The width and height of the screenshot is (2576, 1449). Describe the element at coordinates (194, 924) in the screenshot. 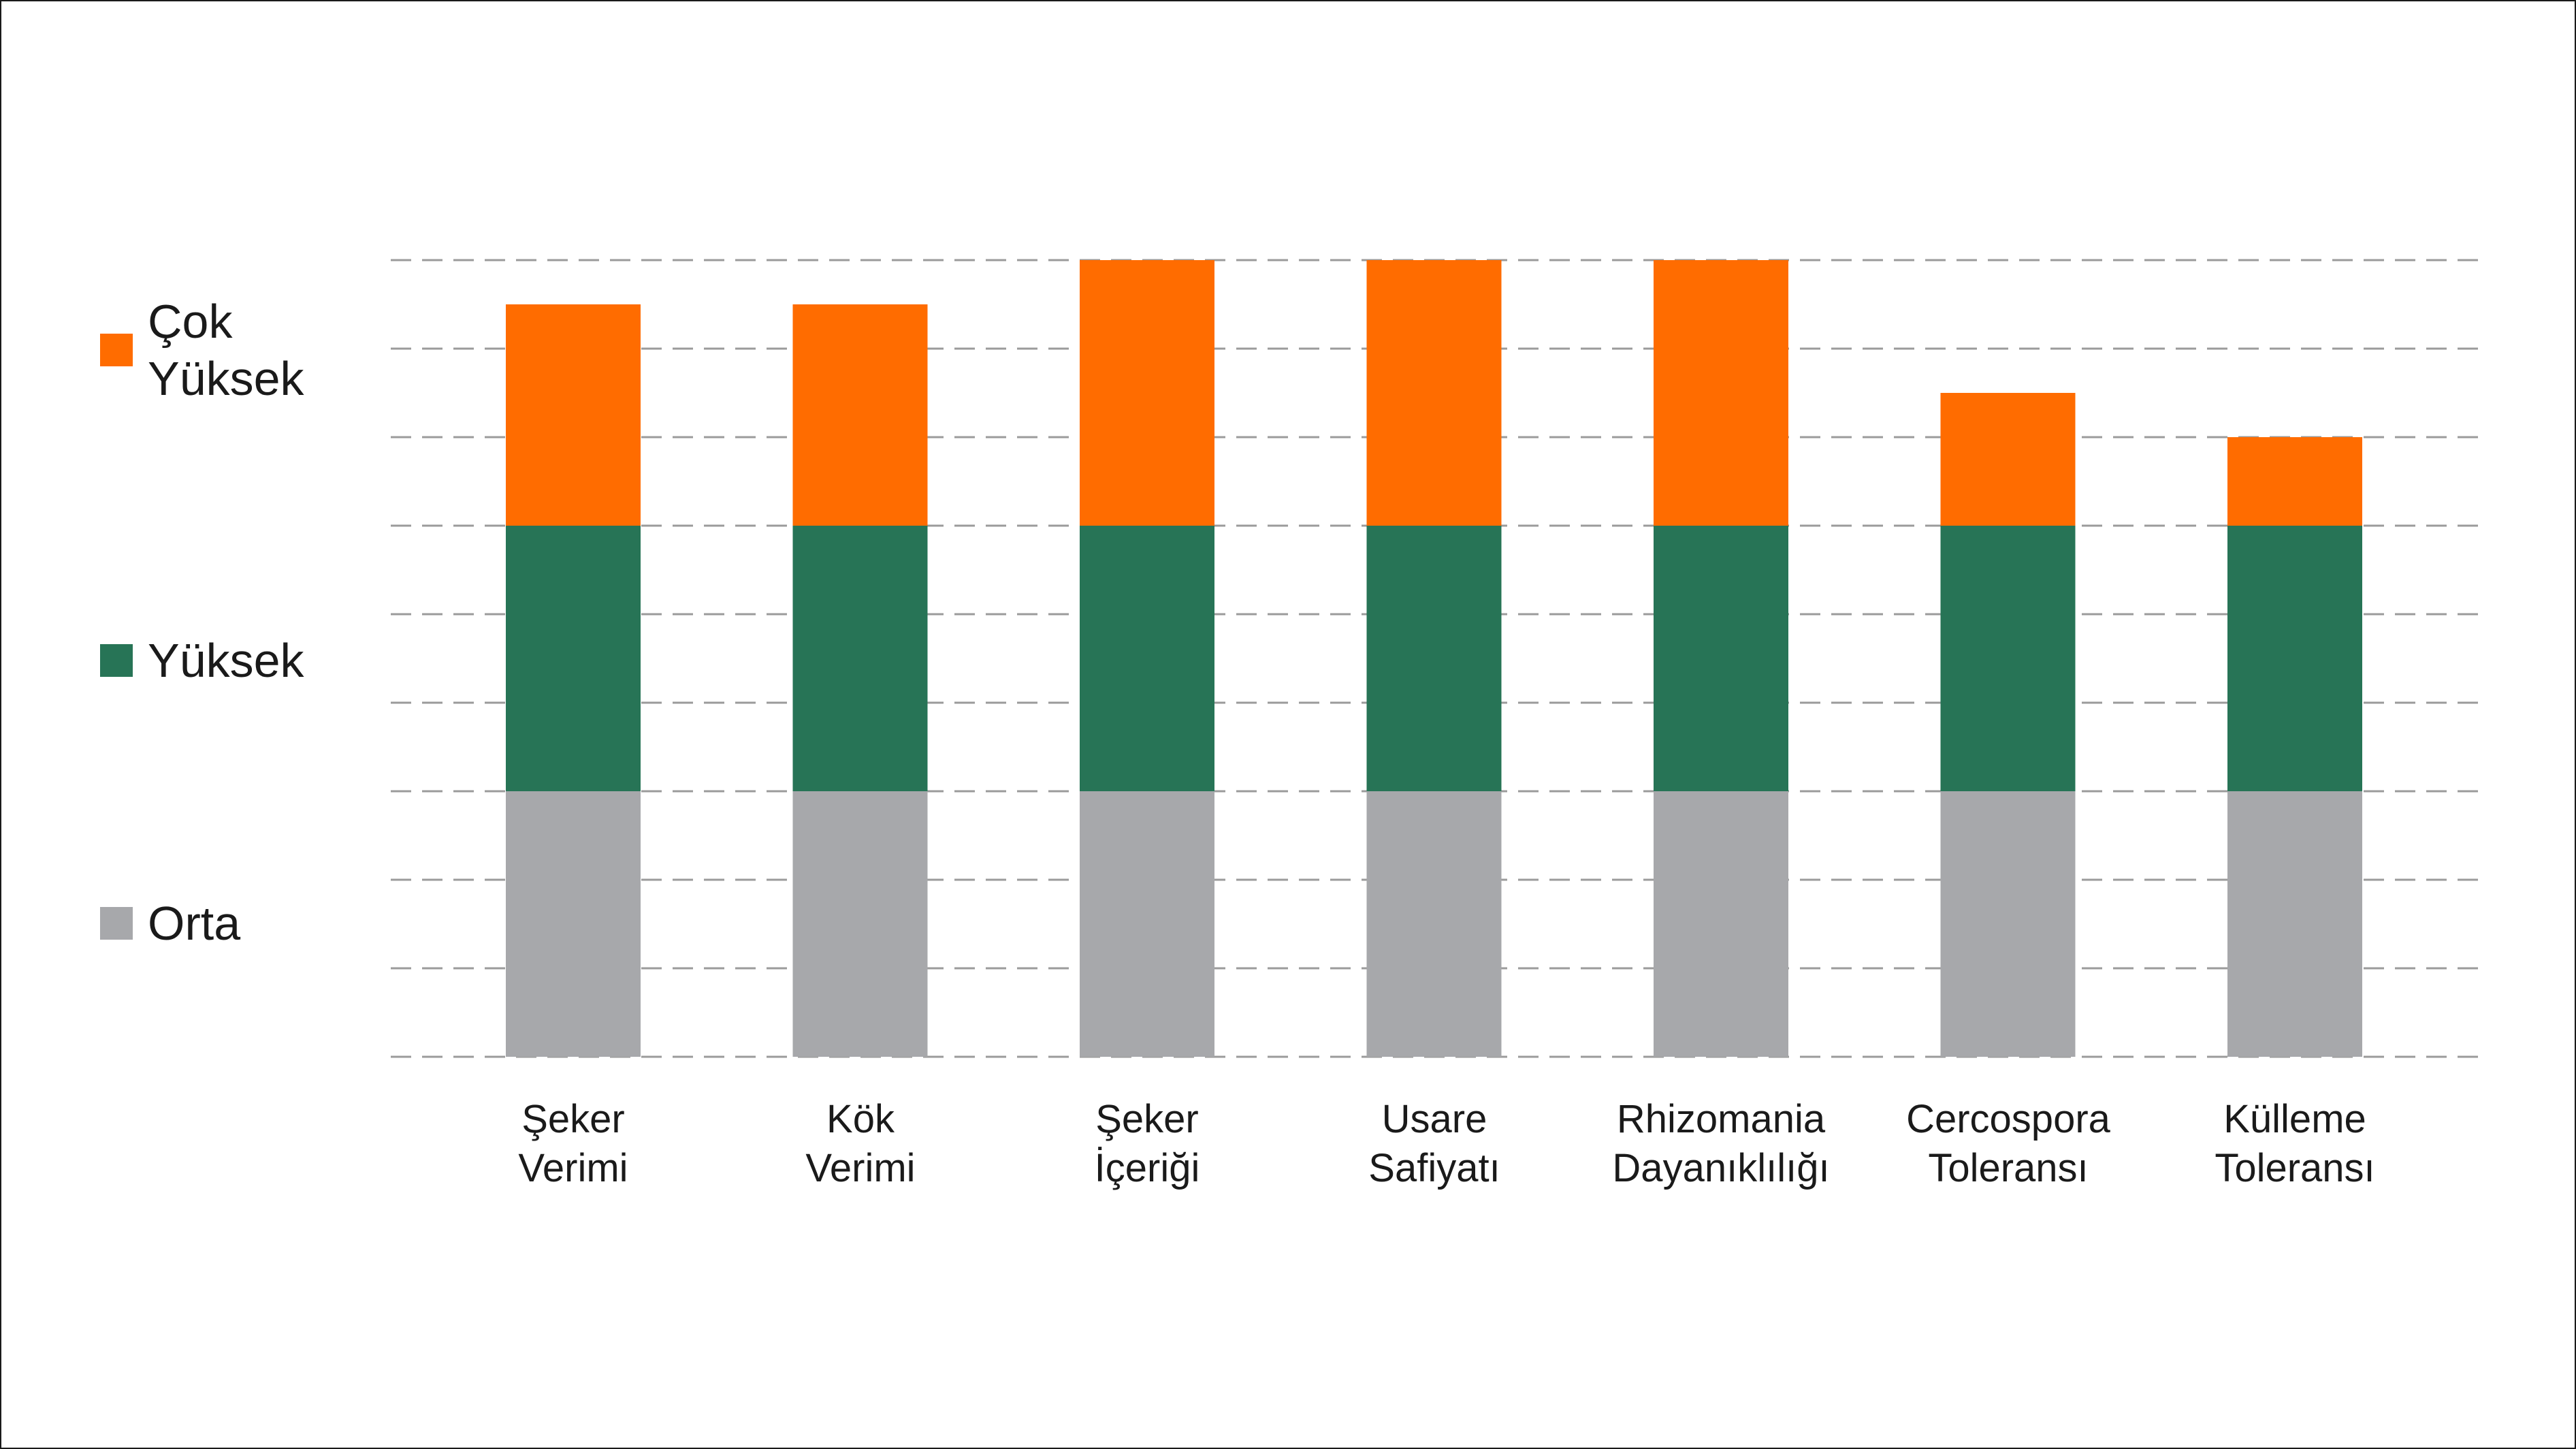

I see `legend-label-orta: Orta` at that location.